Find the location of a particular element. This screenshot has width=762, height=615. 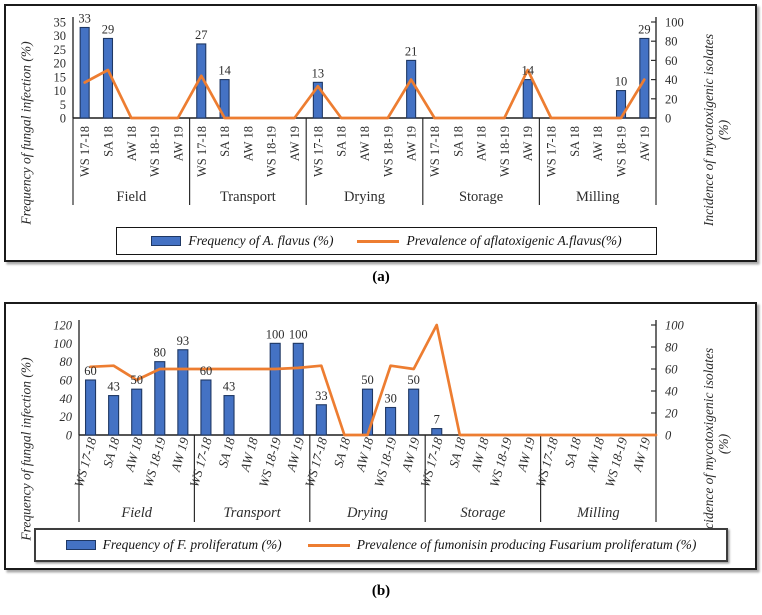

legend-item-bars: Frequency of F. proliferatum (%) is located at coordinates (173, 545).